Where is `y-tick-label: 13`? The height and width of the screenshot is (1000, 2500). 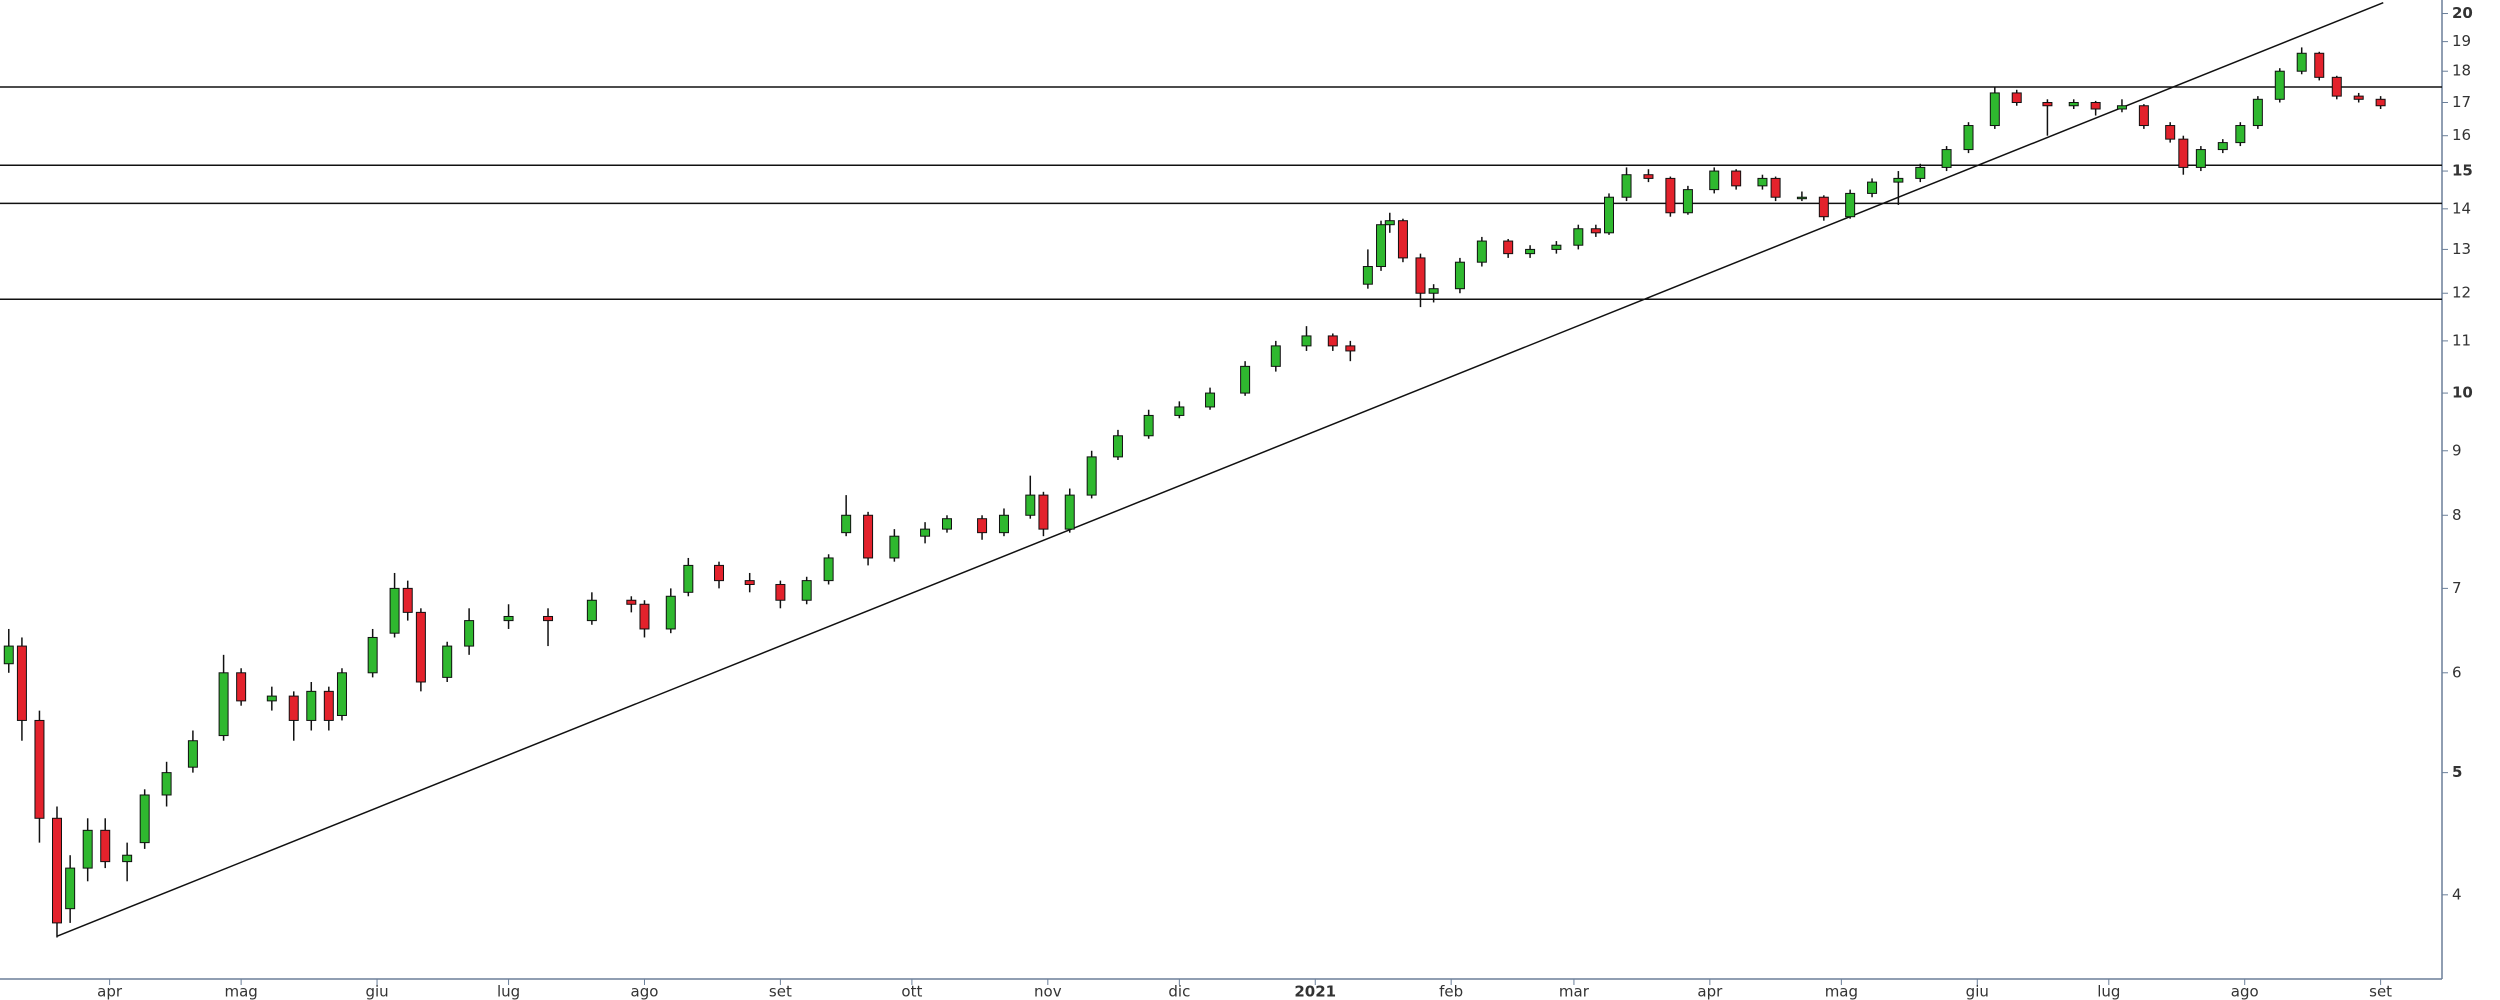 y-tick-label: 13 is located at coordinates (2461, 249).